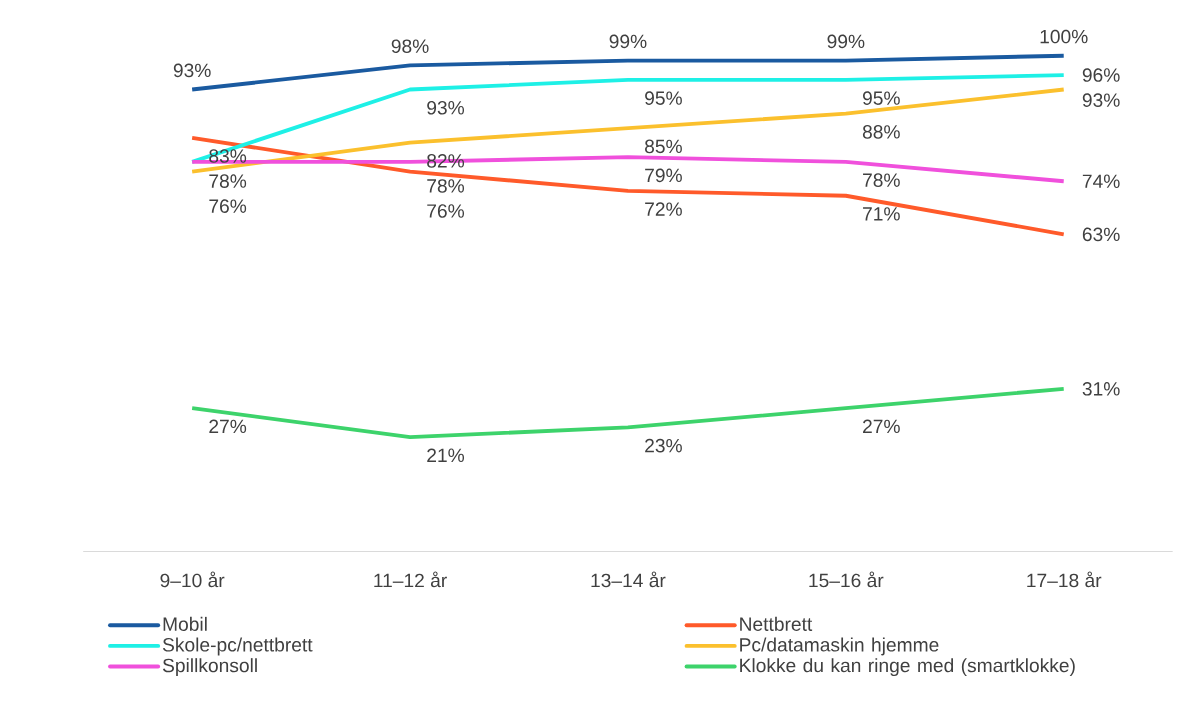 This screenshot has height=707, width=1192. What do you see at coordinates (1101, 181) in the screenshot?
I see `data-label: 74%` at bounding box center [1101, 181].